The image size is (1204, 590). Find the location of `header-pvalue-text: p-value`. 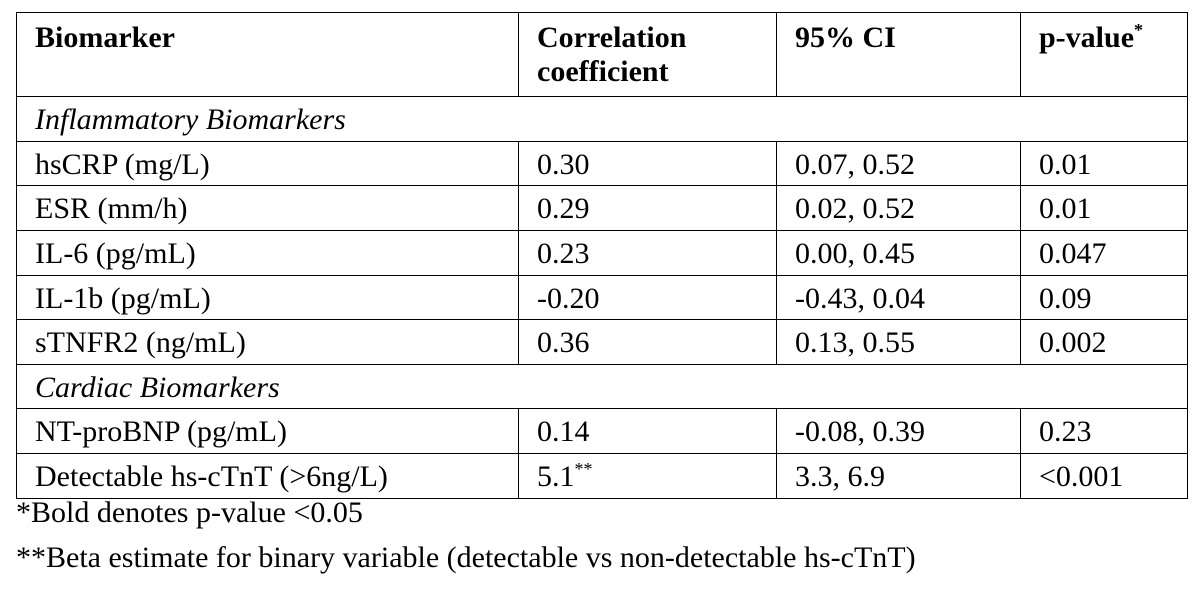

header-pvalue-text: p-value is located at coordinates (1087, 37).